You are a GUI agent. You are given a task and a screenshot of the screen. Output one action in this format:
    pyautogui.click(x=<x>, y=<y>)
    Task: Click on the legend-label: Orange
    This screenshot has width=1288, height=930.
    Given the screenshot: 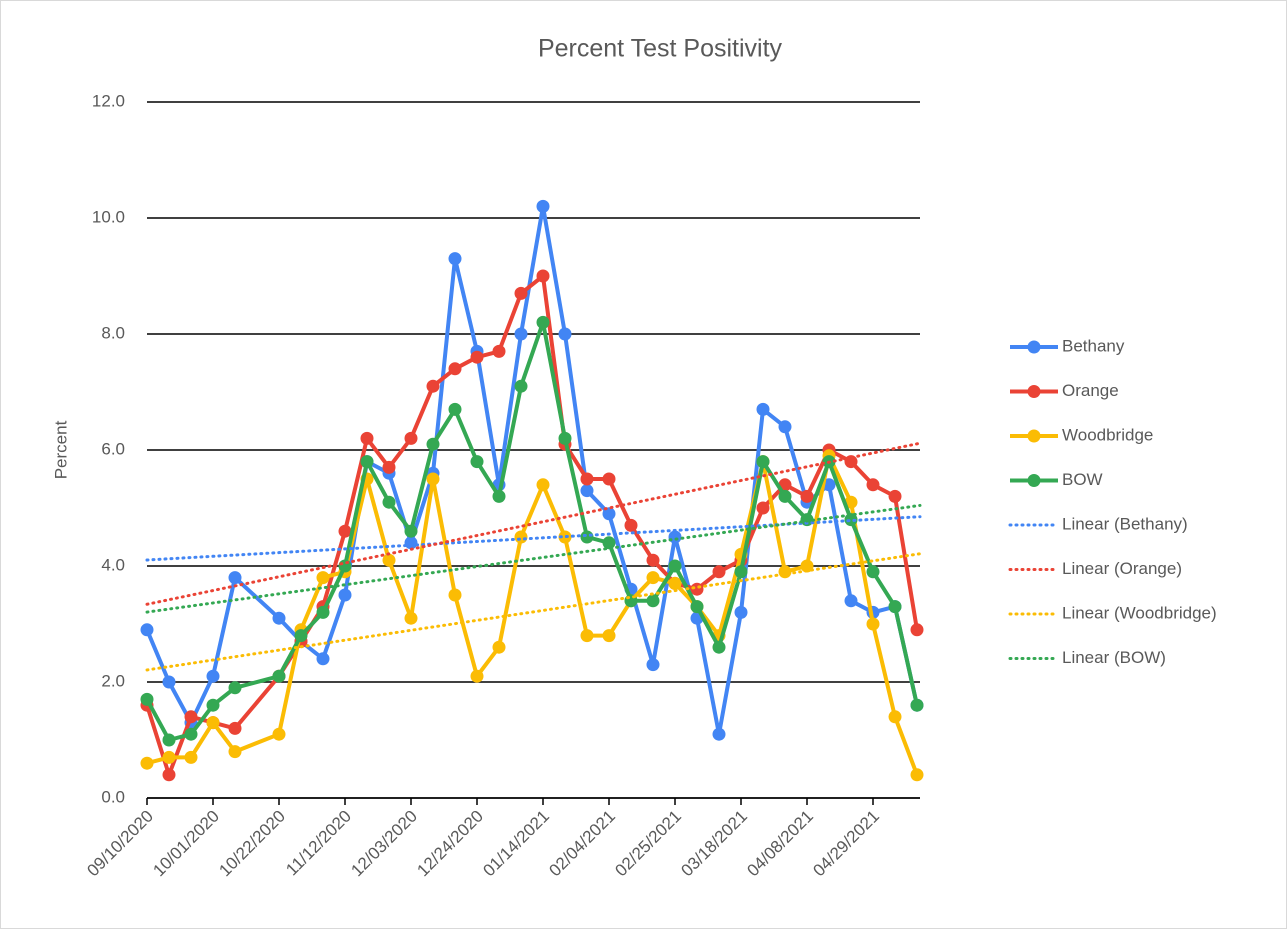 What is the action you would take?
    pyautogui.click(x=1090, y=390)
    